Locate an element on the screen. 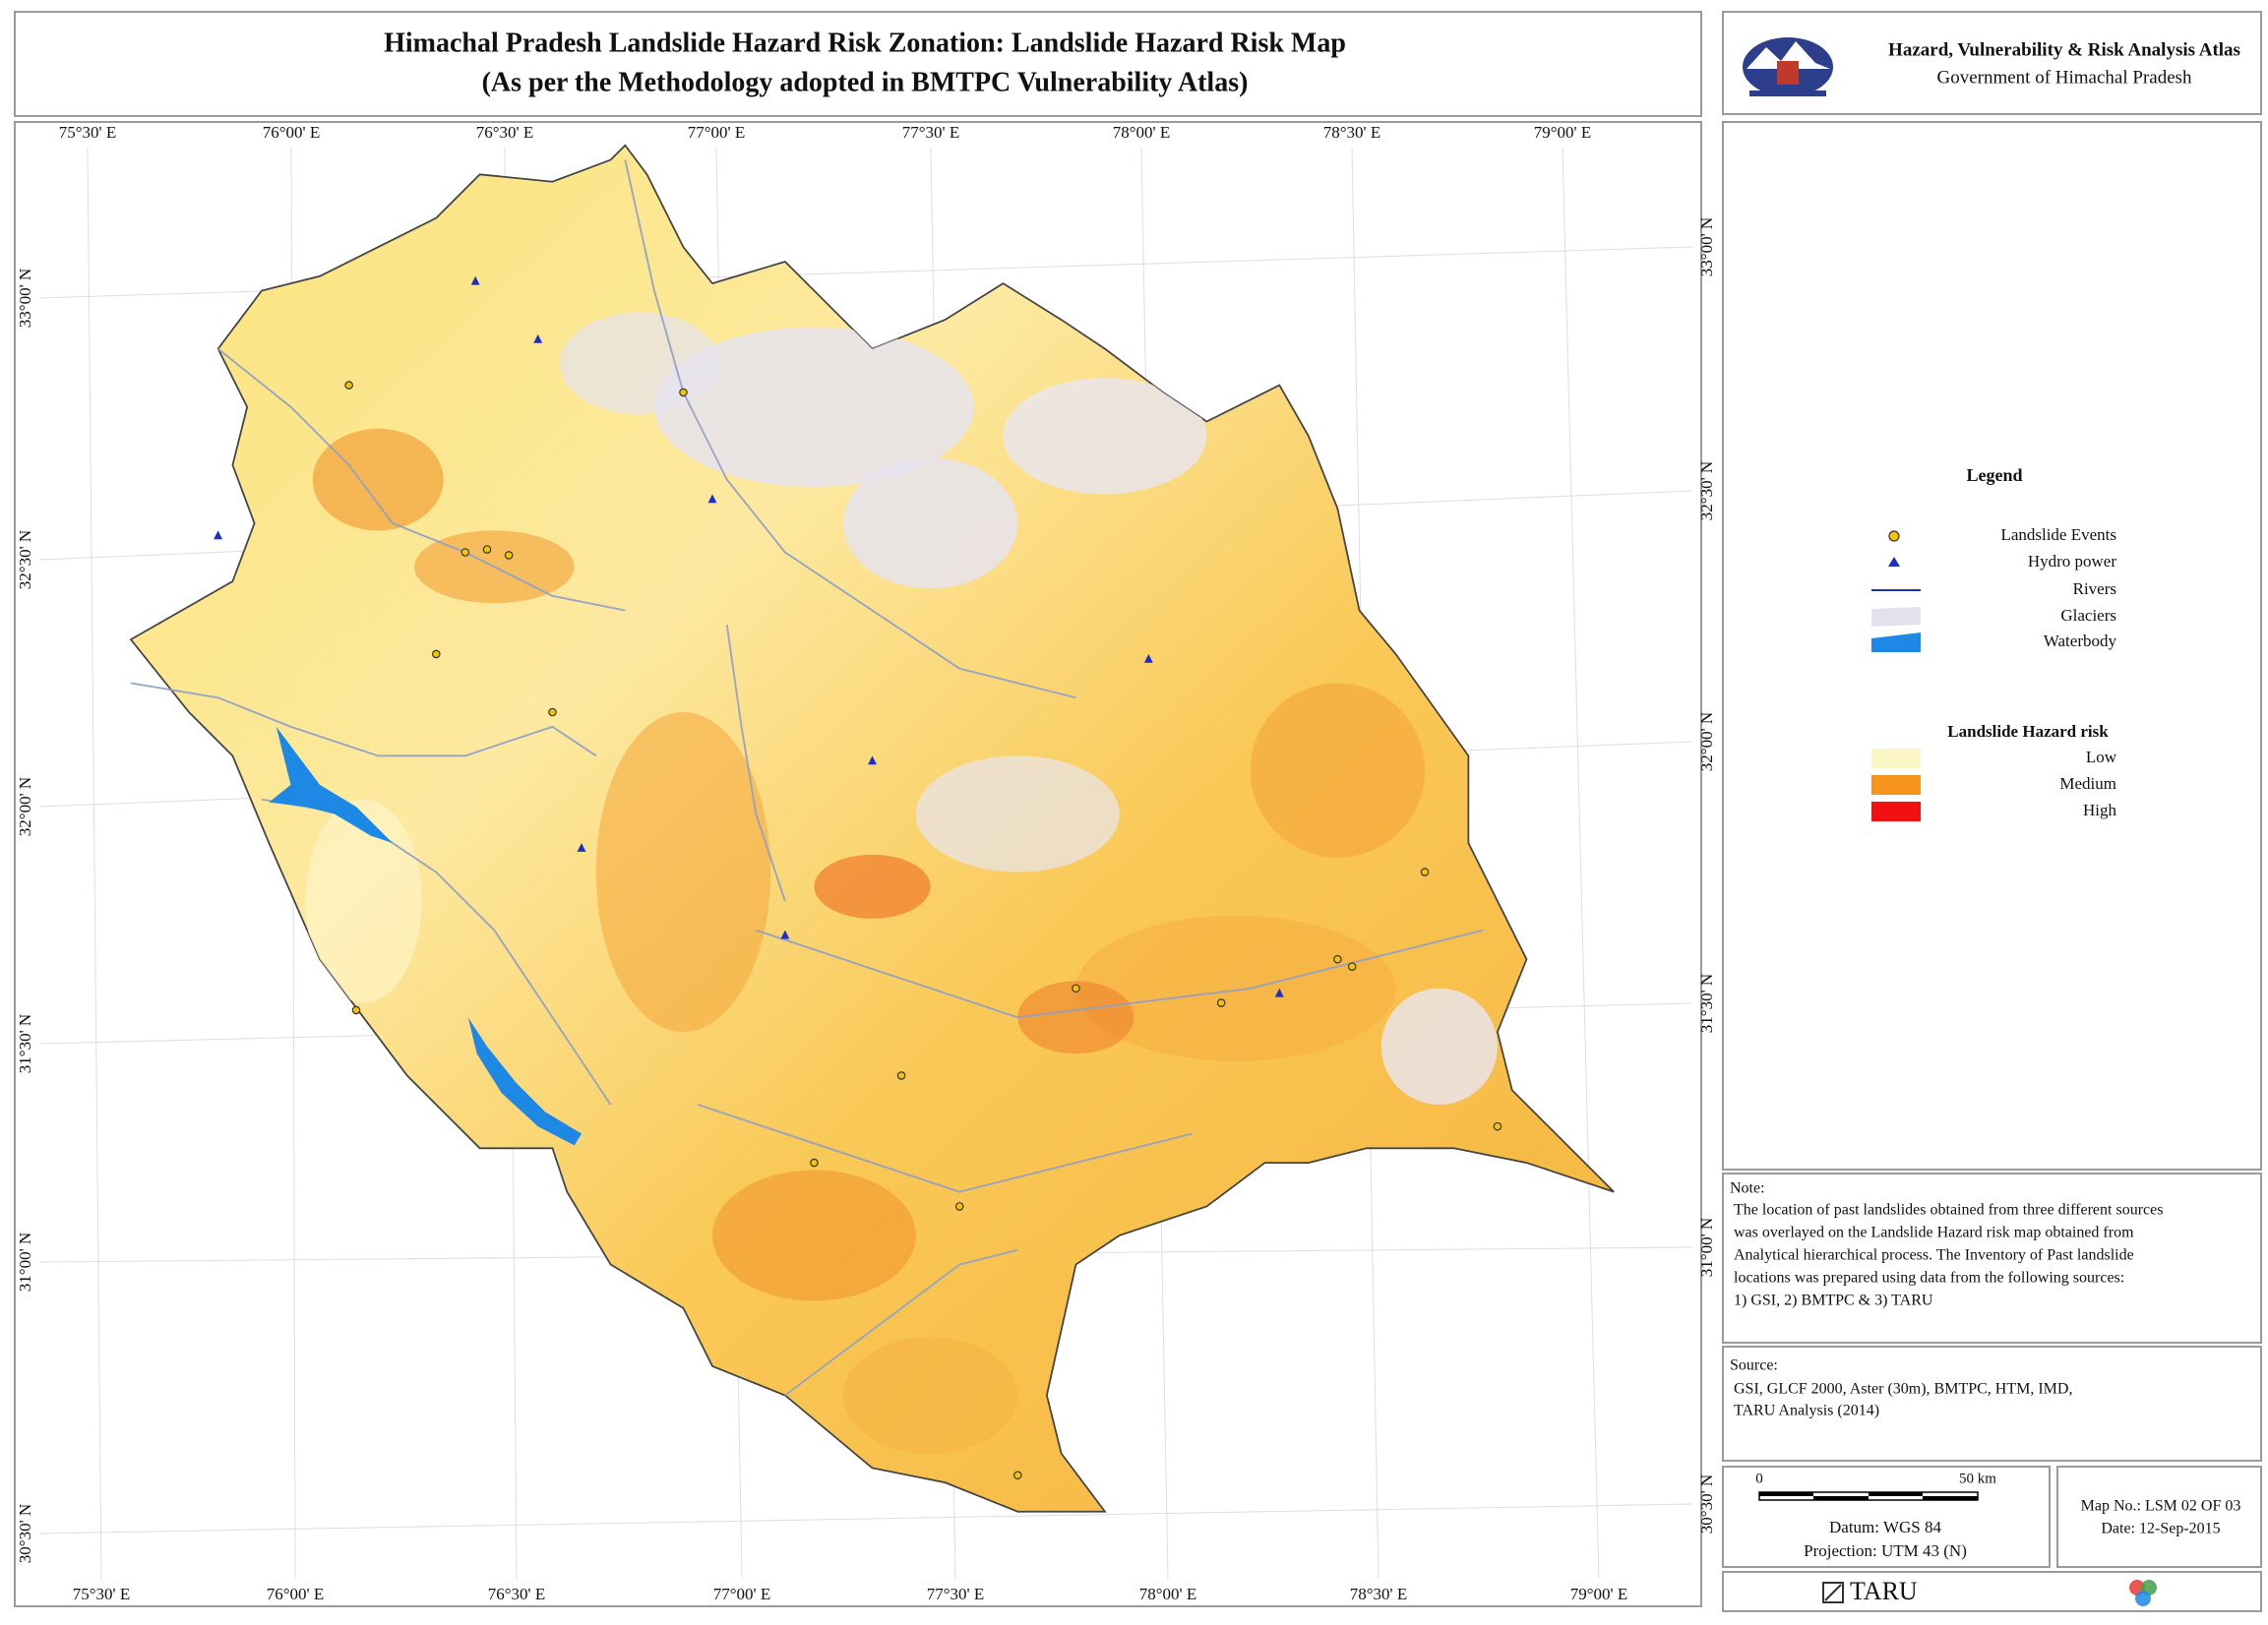 The height and width of the screenshot is (1625, 2268). latitude-label-right: 31°30' N is located at coordinates (1707, 1004).